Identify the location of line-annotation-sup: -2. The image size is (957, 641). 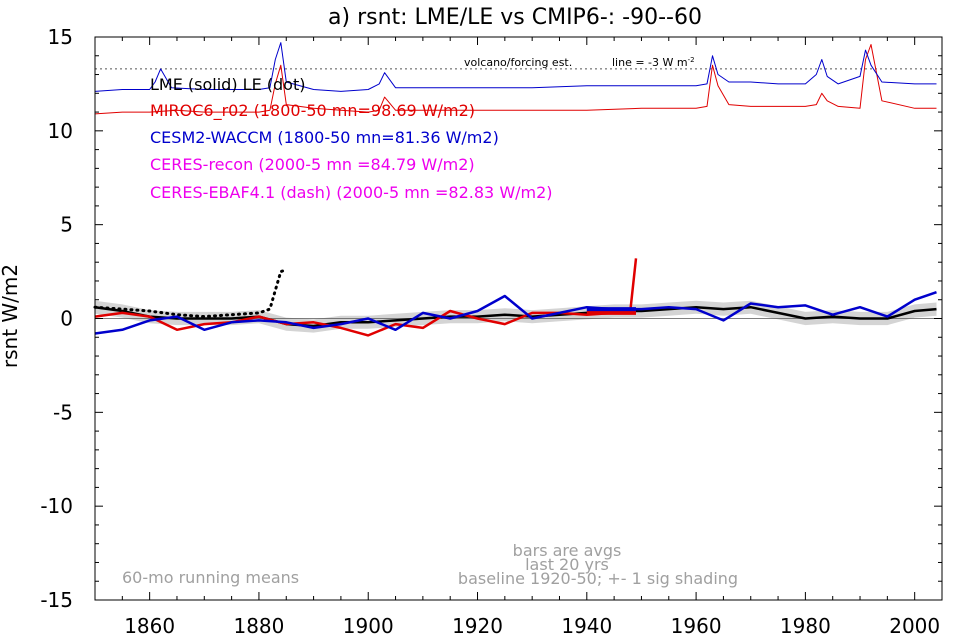
(691, 60).